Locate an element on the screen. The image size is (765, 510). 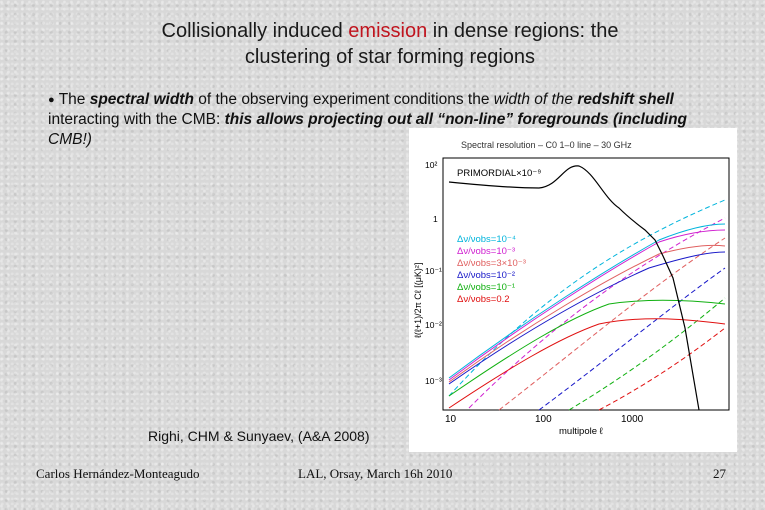
curve-green is located at coordinates (587, 348).